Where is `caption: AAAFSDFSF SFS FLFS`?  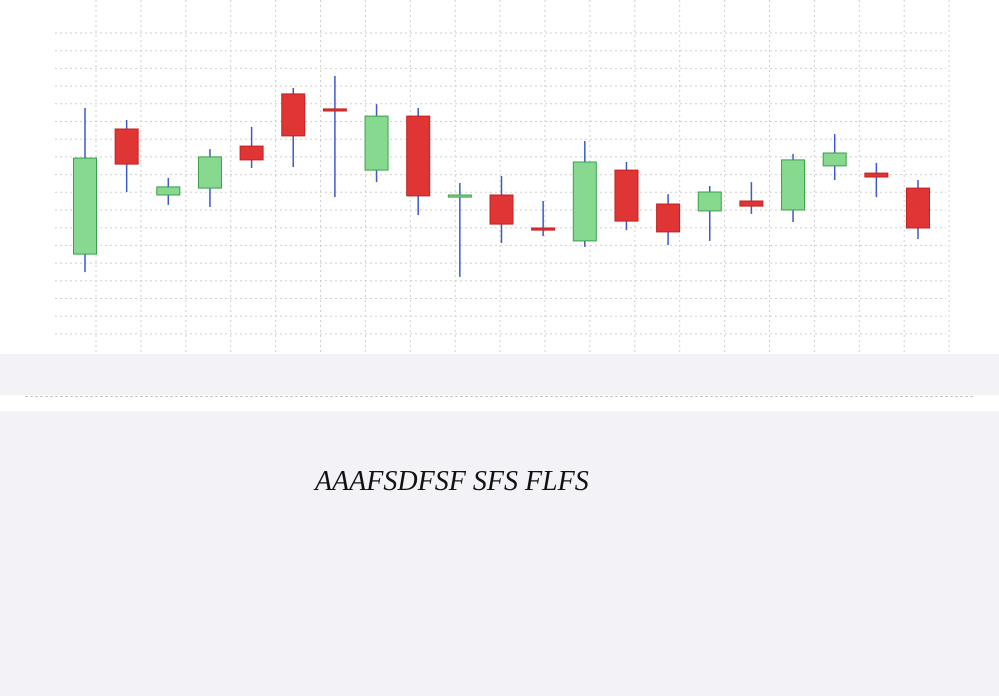 caption: AAAFSDFSF SFS FLFS is located at coordinates (452, 481).